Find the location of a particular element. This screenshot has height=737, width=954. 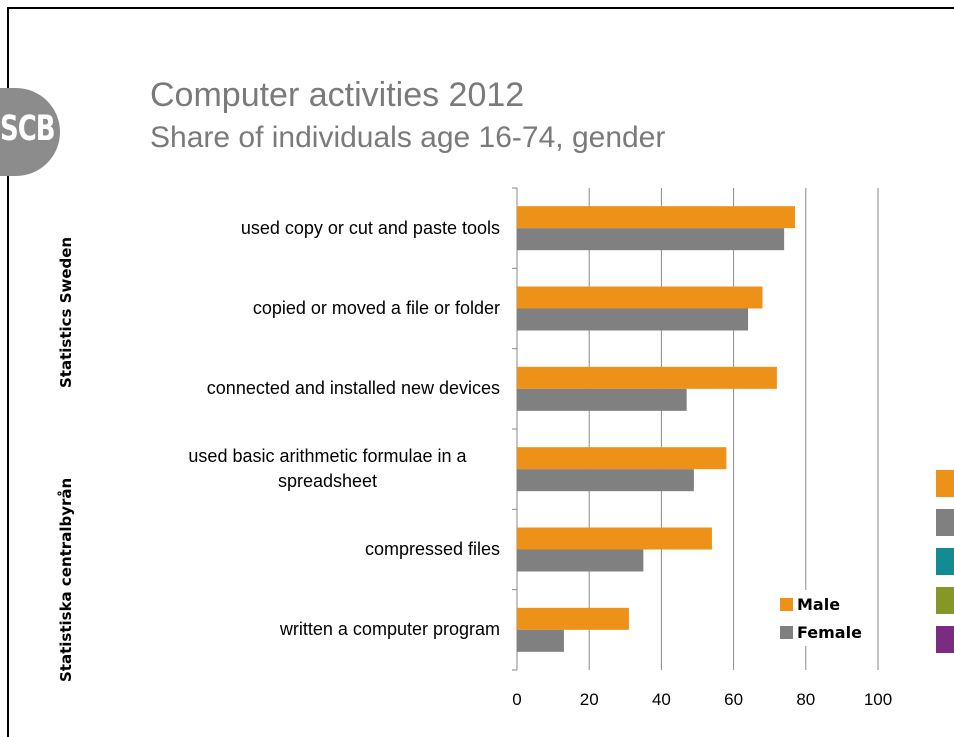

legend-item-female: Female is located at coordinates (821, 632).